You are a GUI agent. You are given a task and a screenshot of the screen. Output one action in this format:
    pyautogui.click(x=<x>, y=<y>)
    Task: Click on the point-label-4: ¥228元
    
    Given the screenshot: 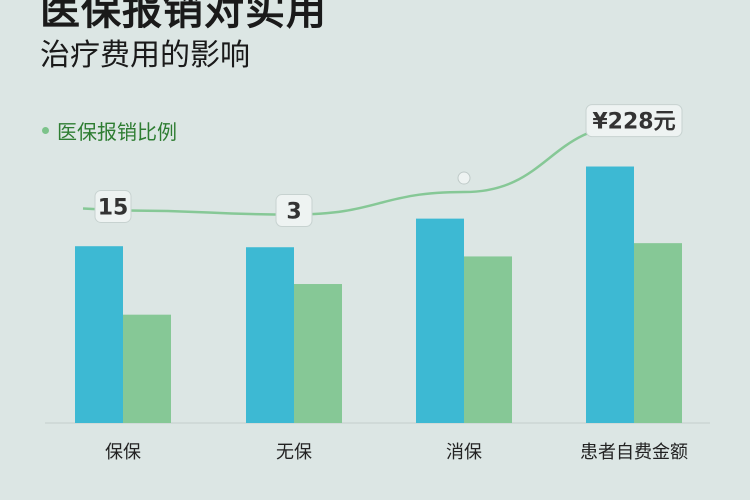 What is the action you would take?
    pyautogui.click(x=633, y=122)
    